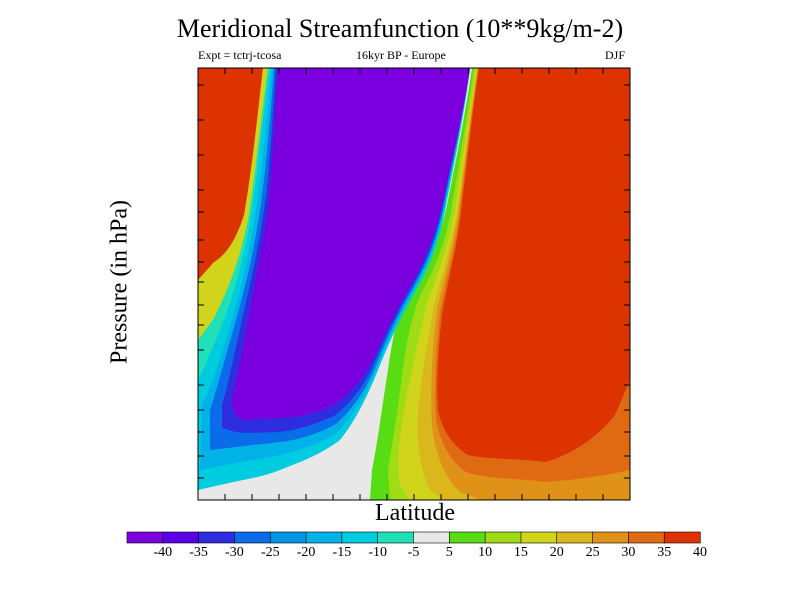 Image resolution: width=800 pixels, height=600 pixels. I want to click on experiment-label: Expt = tctrj-tcosa, so click(240, 55).